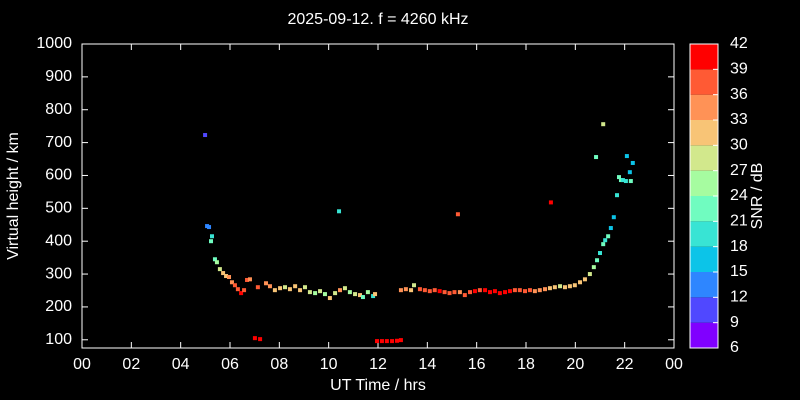  What do you see at coordinates (625, 364) in the screenshot?
I see `x-tick-label: 22` at bounding box center [625, 364].